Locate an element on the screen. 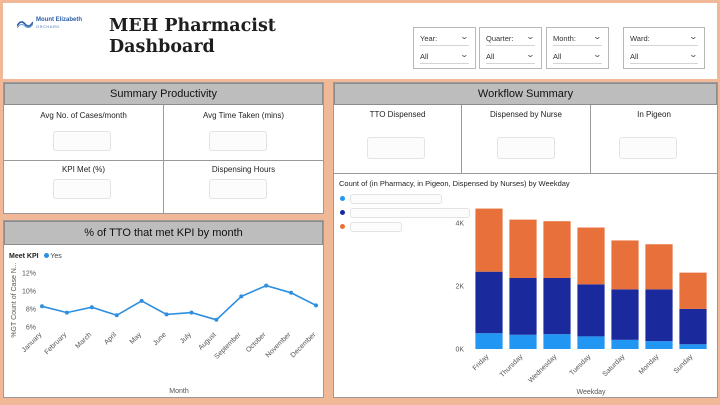 Image resolution: width=720 pixels, height=405 pixels. y-tick-label: 4K is located at coordinates (459, 223).